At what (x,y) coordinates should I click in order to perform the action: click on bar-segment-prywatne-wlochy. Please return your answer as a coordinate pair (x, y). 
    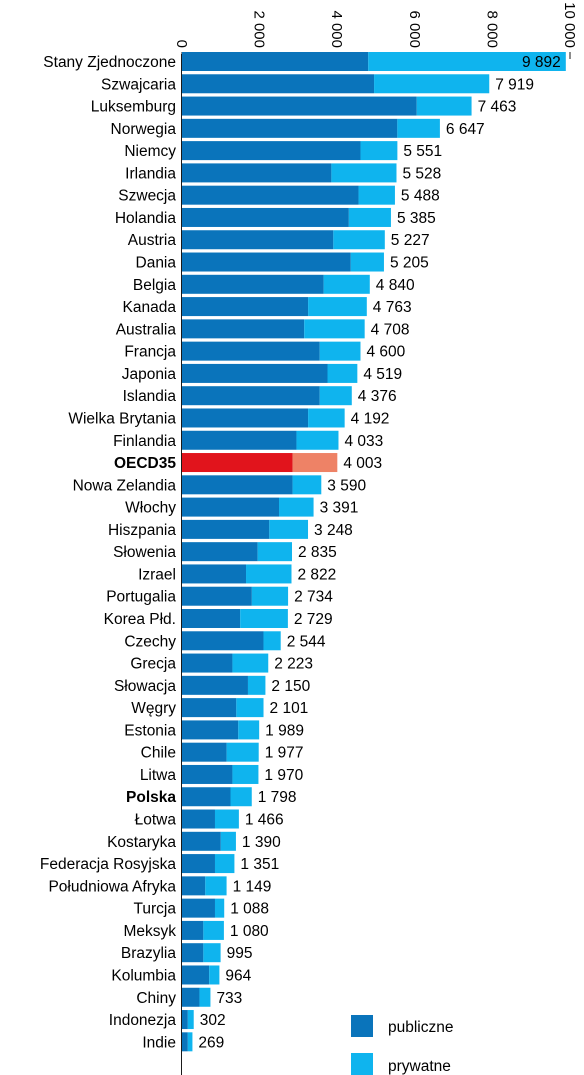
    Looking at the image, I should click on (296, 507).